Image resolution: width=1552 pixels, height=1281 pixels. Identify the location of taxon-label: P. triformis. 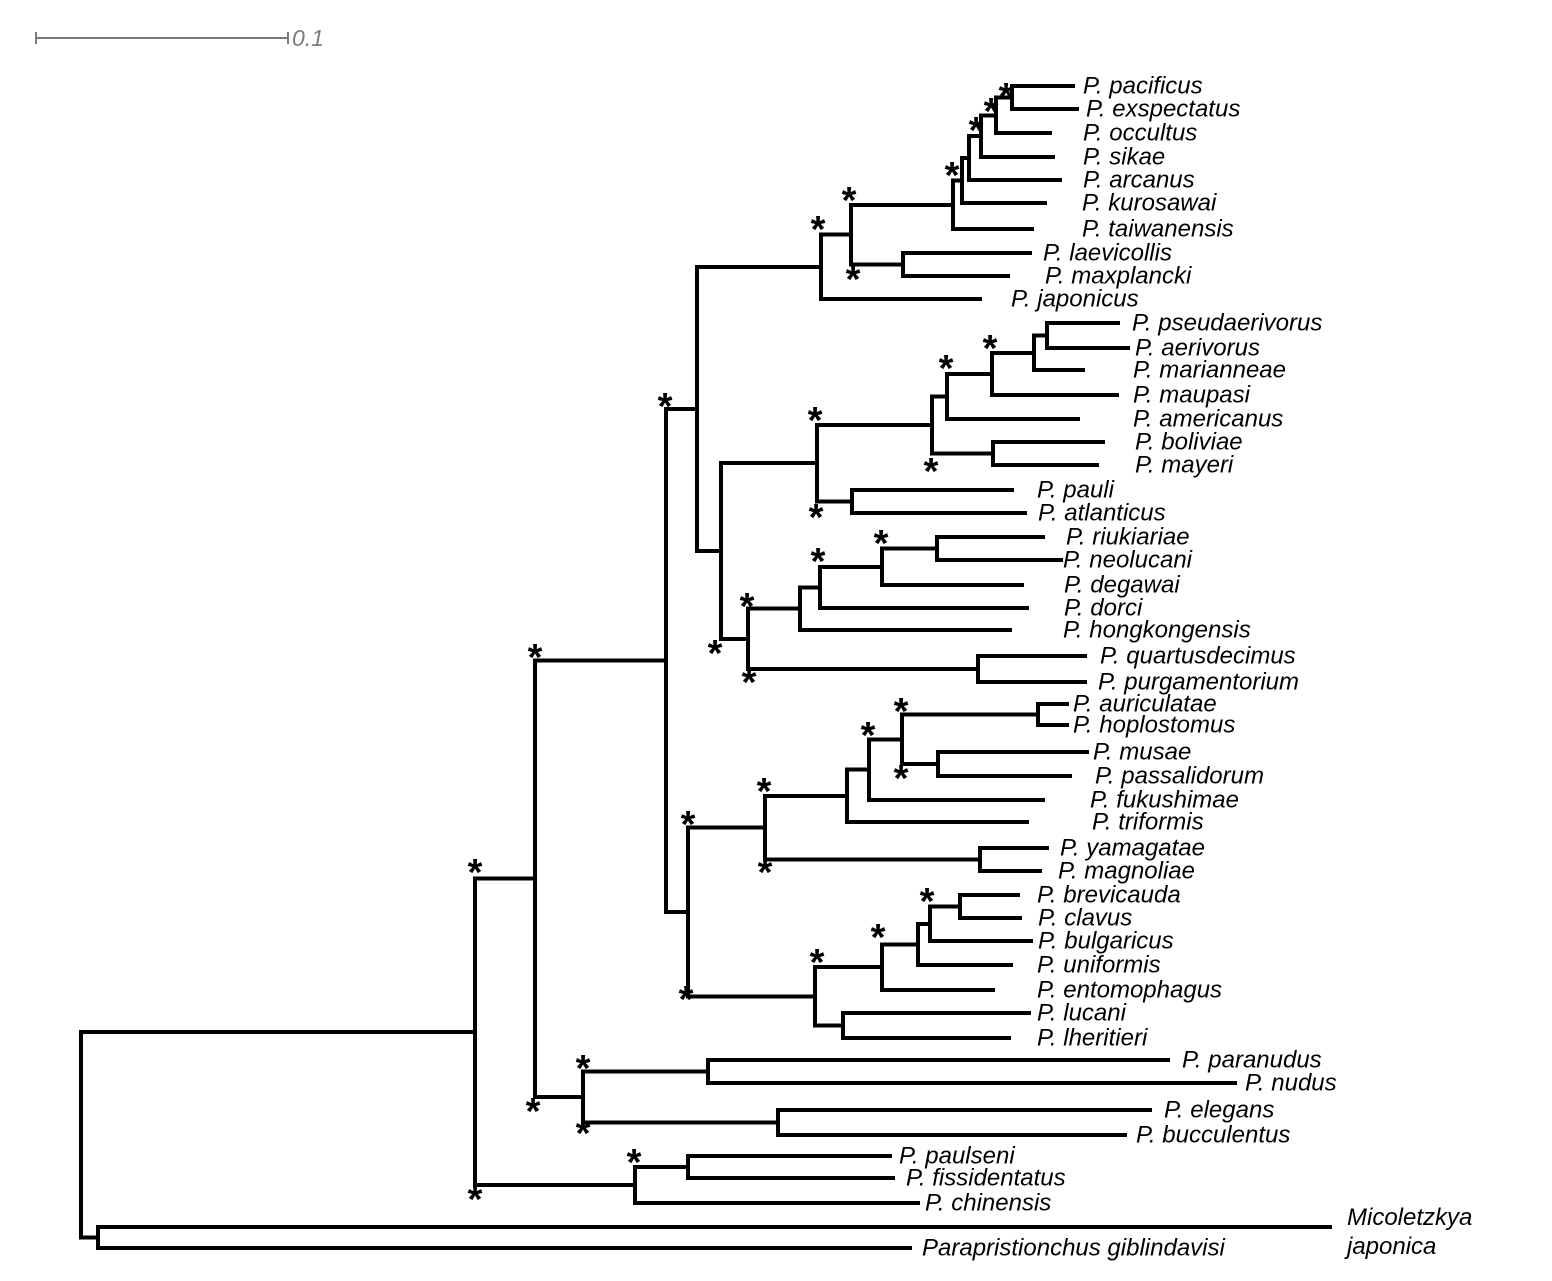
(1148, 822).